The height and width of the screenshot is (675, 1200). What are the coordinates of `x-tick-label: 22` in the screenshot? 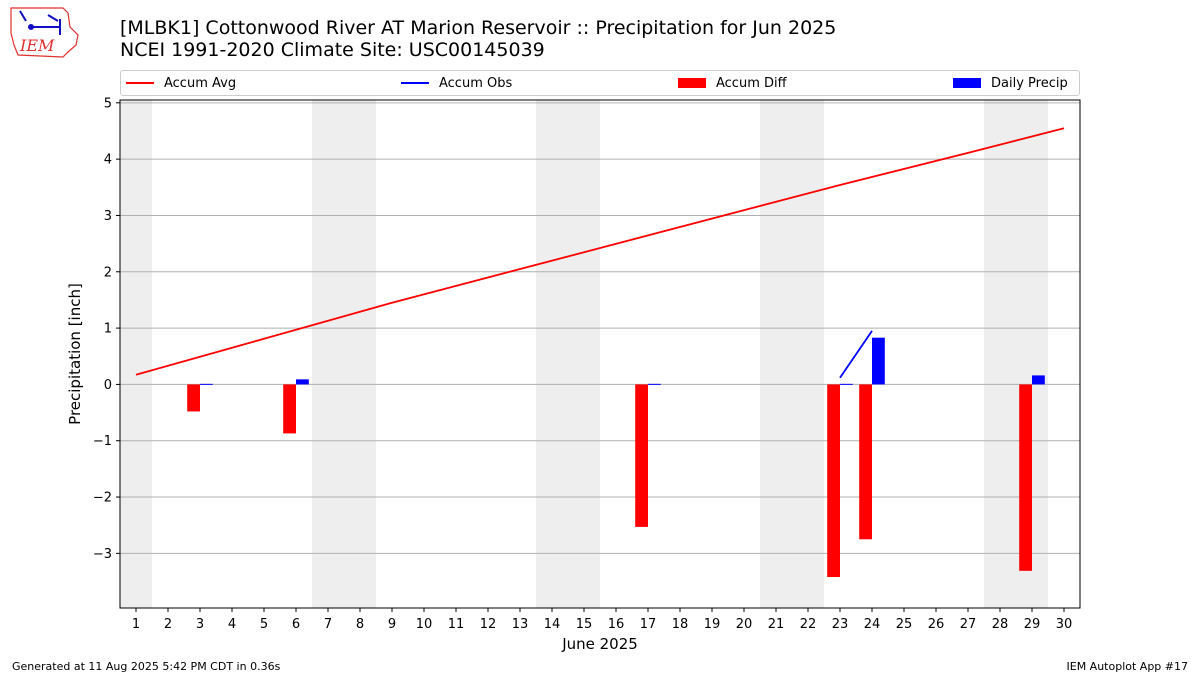 It's located at (808, 624).